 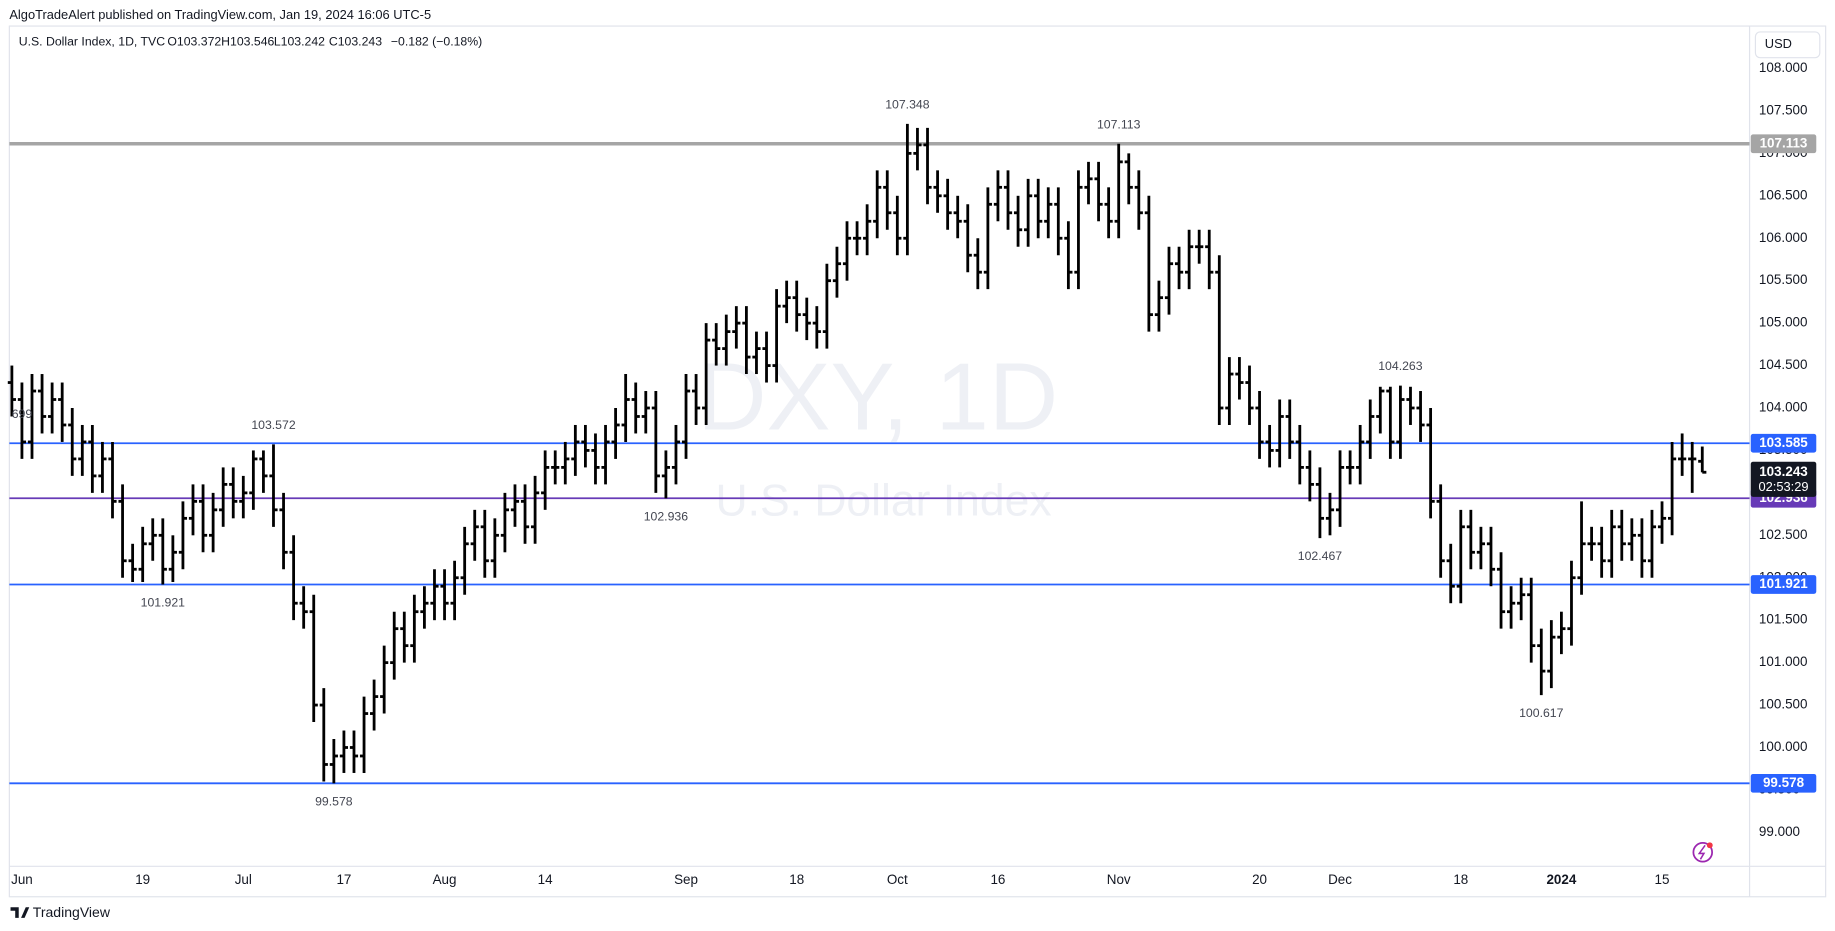 I want to click on extreme-label: 102.467, so click(x=1320, y=556).